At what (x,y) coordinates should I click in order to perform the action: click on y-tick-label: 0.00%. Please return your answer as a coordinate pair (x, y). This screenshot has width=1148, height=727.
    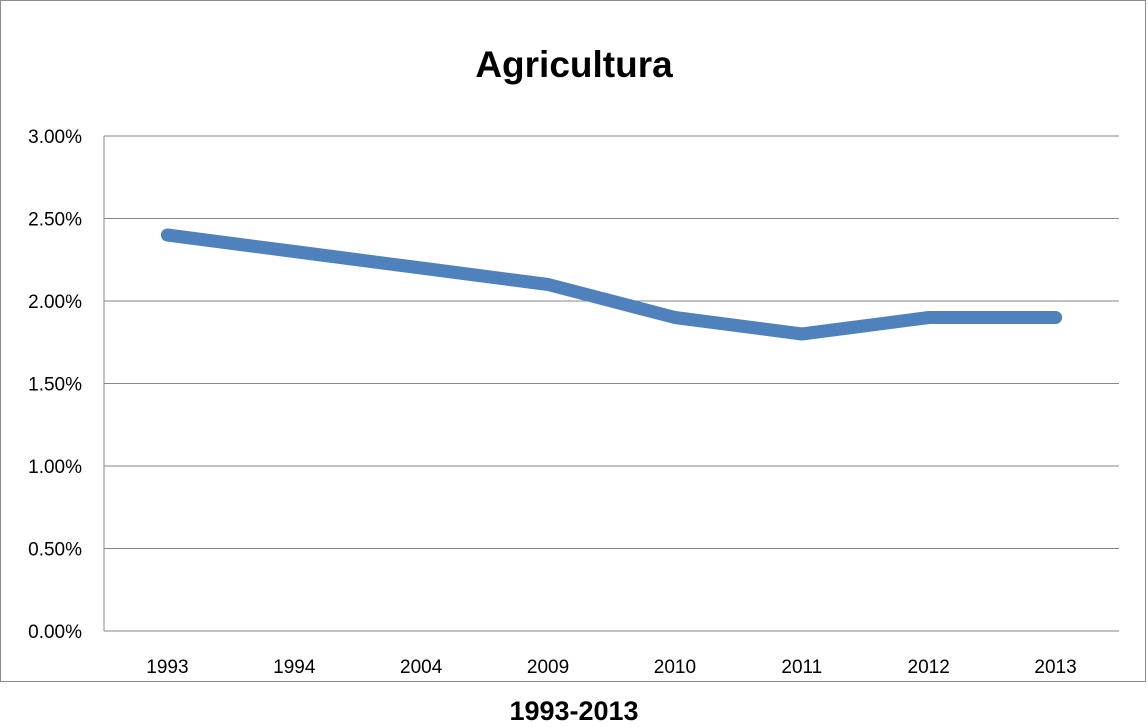
    Looking at the image, I should click on (55, 632).